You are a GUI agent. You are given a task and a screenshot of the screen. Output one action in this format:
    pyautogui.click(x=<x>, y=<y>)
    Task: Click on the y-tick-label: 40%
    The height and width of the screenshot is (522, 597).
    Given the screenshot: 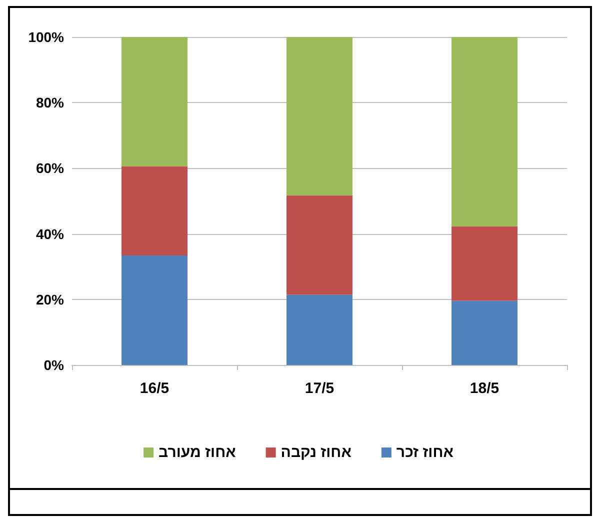 What is the action you would take?
    pyautogui.click(x=50, y=234)
    